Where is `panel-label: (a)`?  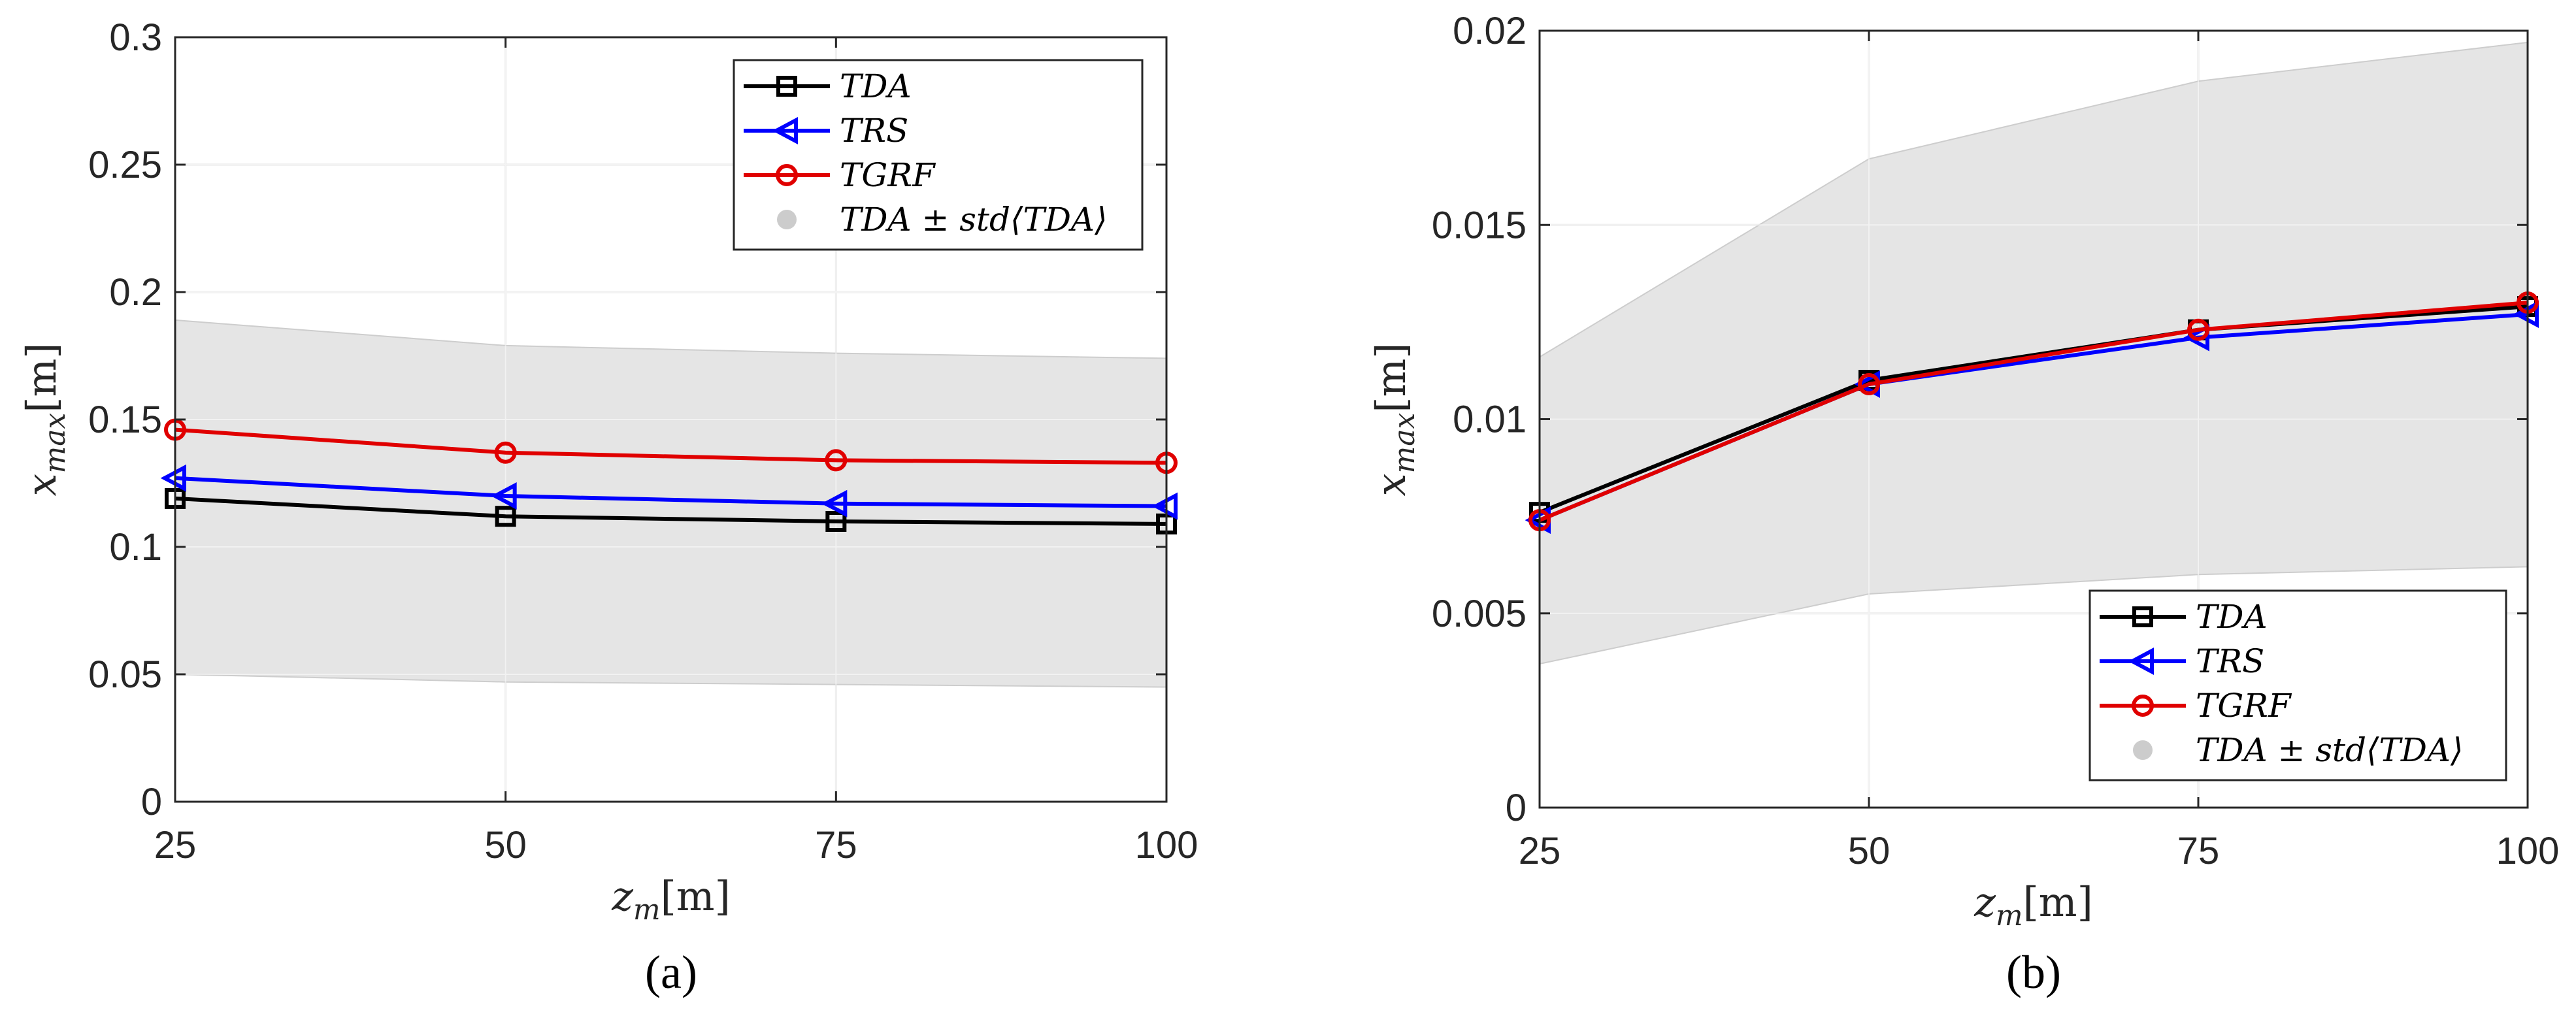
panel-label: (a) is located at coordinates (671, 972).